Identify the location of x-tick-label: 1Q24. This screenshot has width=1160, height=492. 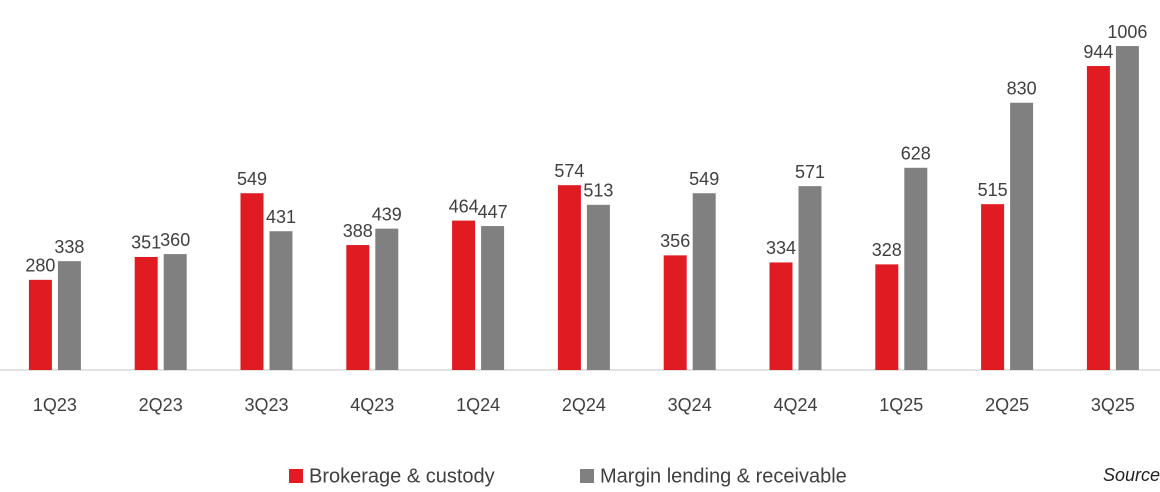
(478, 405).